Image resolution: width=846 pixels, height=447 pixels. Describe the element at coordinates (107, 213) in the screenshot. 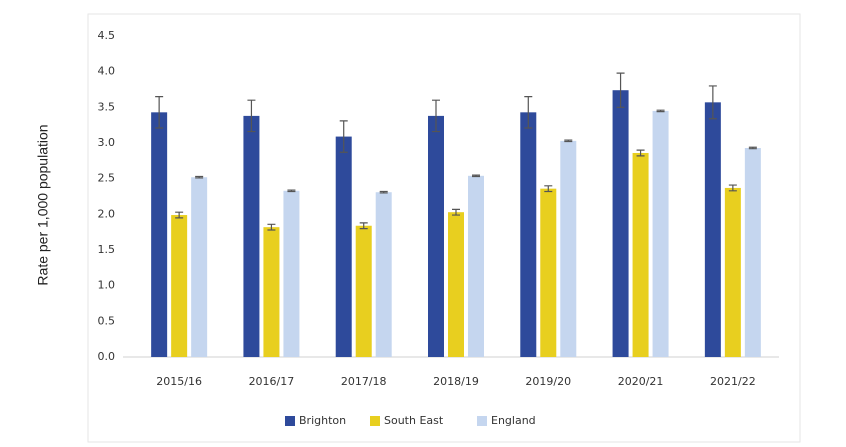

I see `y-tick-label: 2.0` at that location.